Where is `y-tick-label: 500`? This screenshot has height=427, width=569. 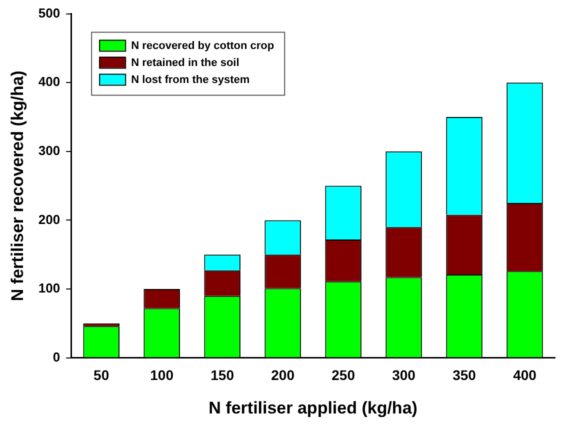 y-tick-label: 500 is located at coordinates (49, 12).